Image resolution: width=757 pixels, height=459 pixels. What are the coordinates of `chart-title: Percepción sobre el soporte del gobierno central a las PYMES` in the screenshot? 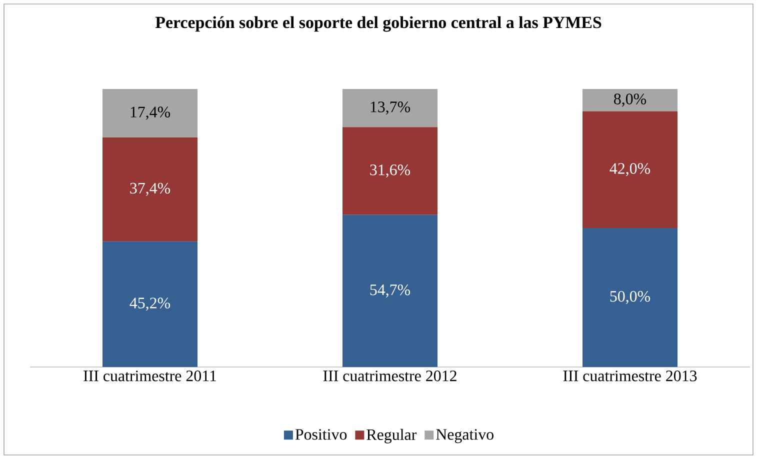 It's located at (378, 24).